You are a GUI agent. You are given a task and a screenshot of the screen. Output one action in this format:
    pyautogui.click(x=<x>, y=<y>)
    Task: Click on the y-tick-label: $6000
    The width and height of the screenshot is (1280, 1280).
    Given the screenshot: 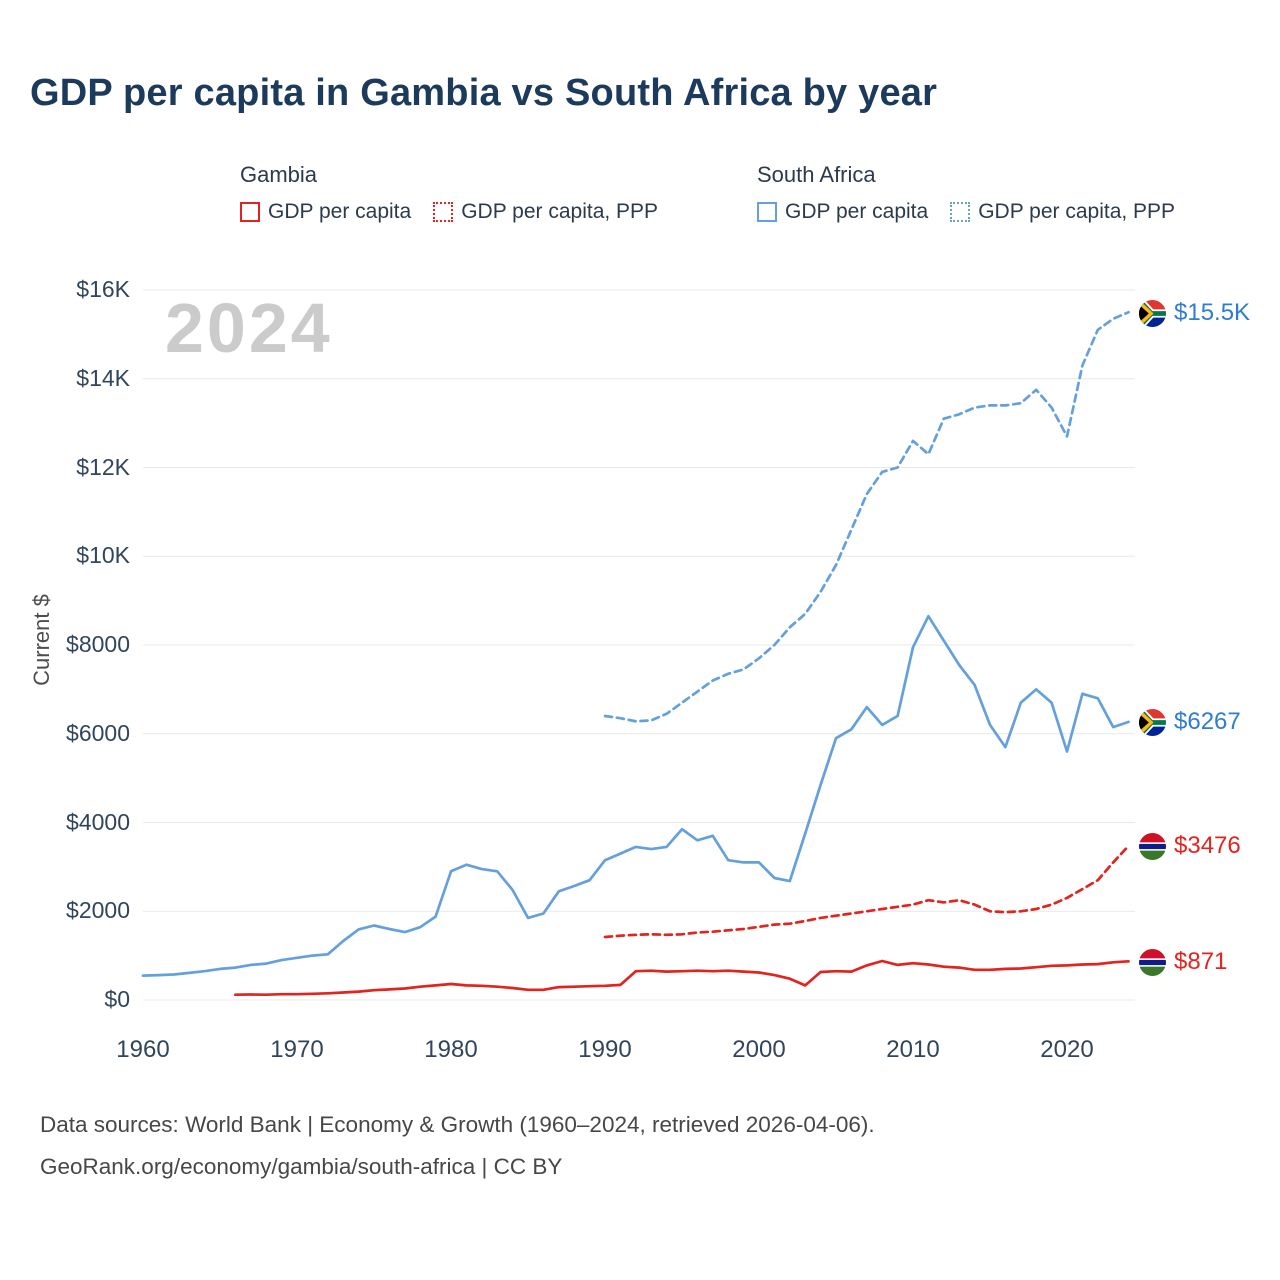 What is the action you would take?
    pyautogui.click(x=98, y=732)
    